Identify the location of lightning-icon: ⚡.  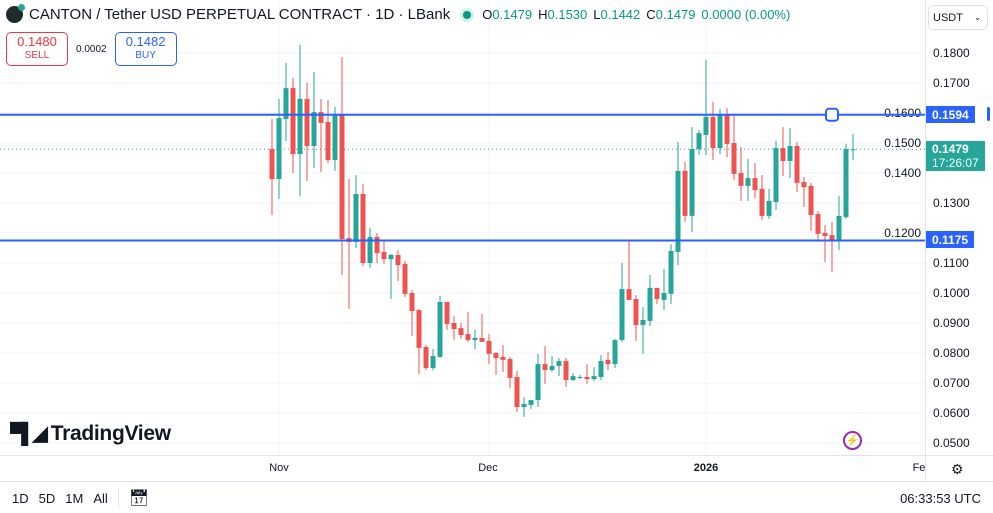
(852, 440).